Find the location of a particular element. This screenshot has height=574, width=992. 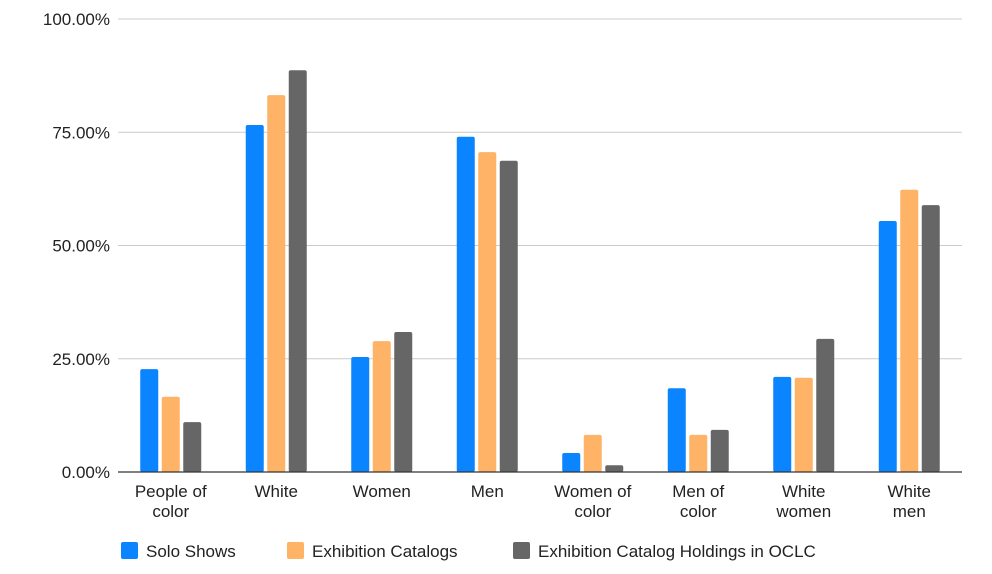

x-tick-label: men is located at coordinates (909, 511).